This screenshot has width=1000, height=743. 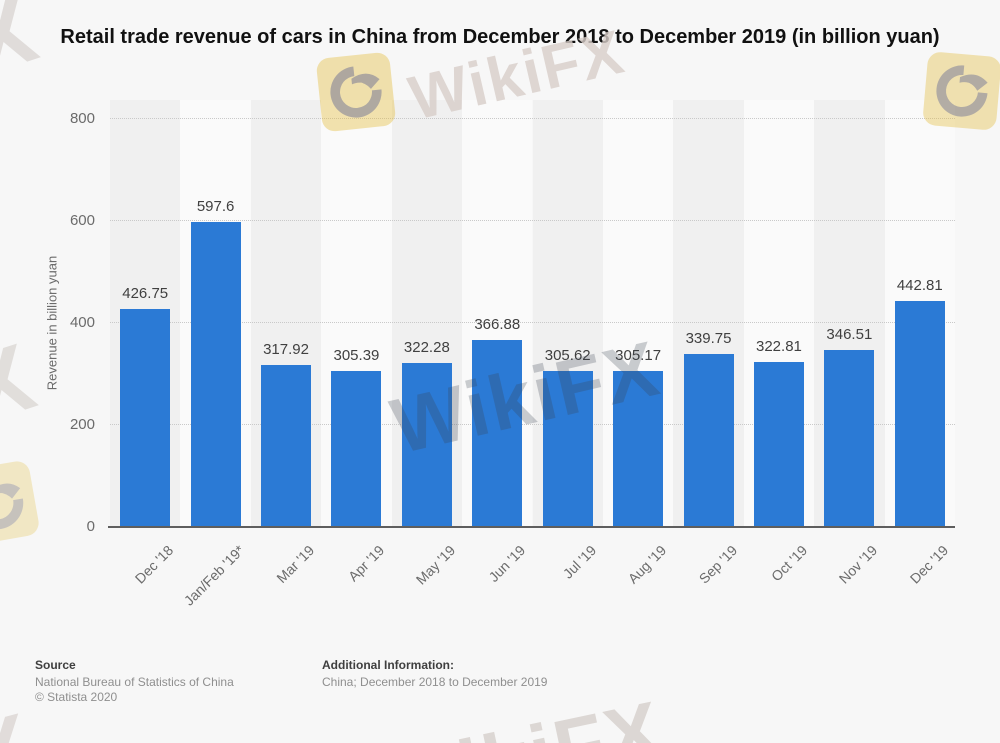 What do you see at coordinates (215, 207) in the screenshot?
I see `bar-value-label: 597.6` at bounding box center [215, 207].